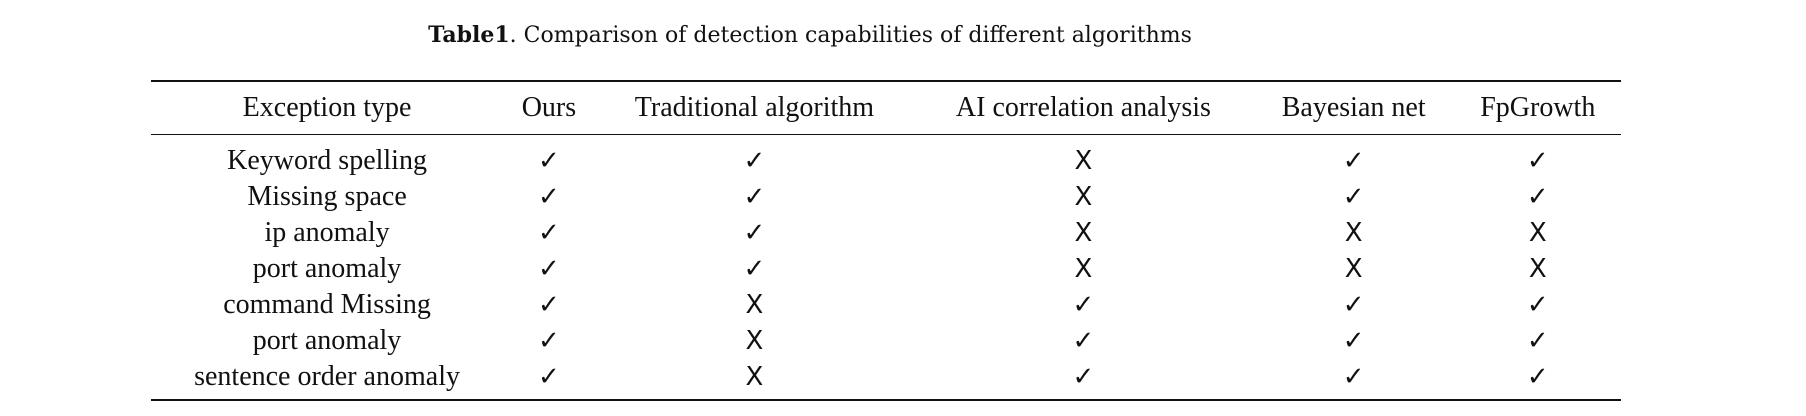  Describe the element at coordinates (327, 160) in the screenshot. I see `exception-type-cell: Keyword spelling` at that location.